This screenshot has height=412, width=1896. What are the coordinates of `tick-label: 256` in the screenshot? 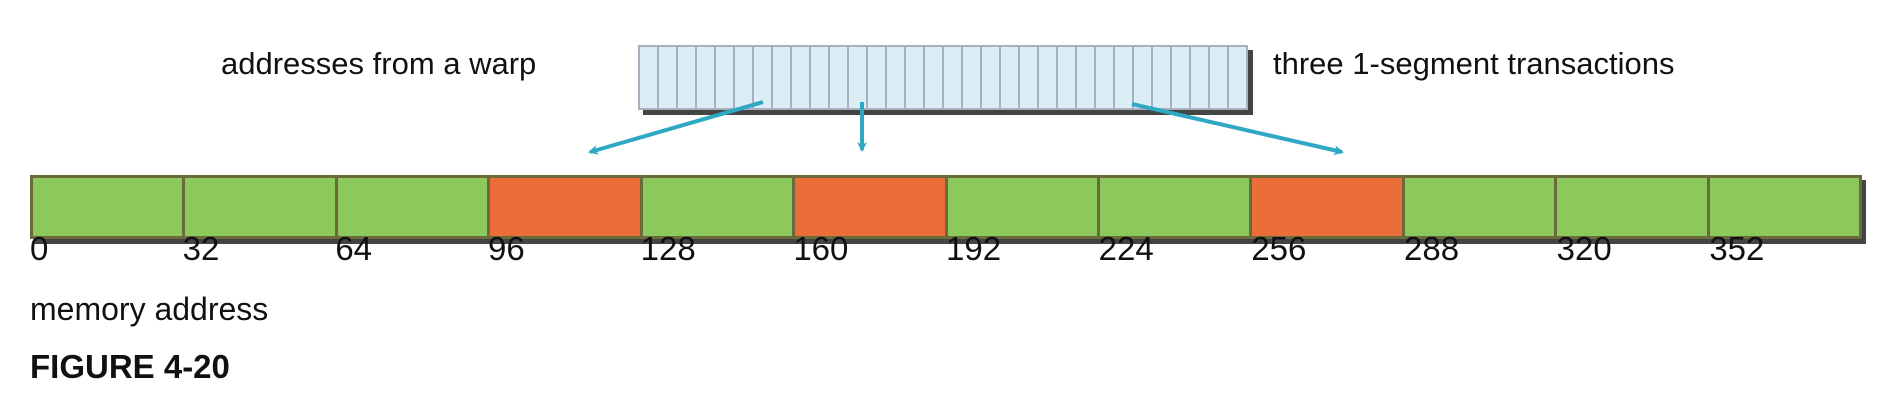 It's located at (1279, 248).